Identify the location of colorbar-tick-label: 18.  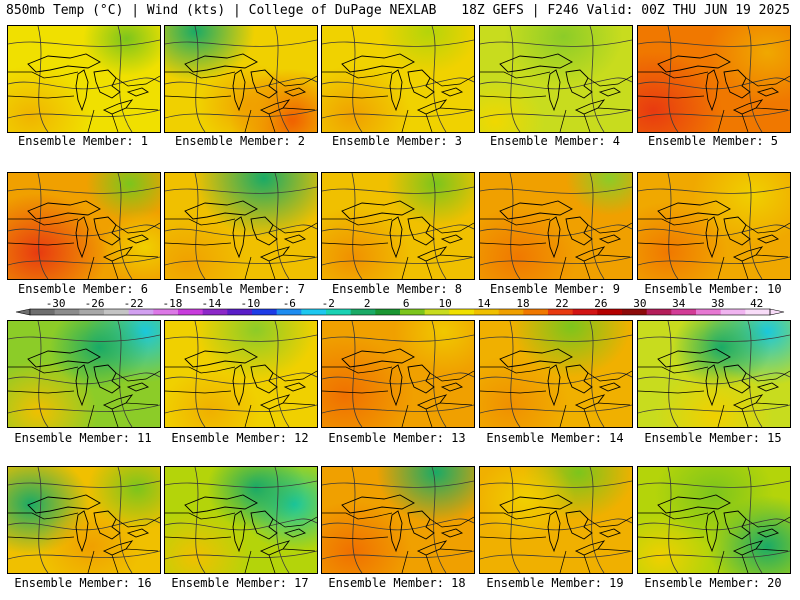
(522, 303).